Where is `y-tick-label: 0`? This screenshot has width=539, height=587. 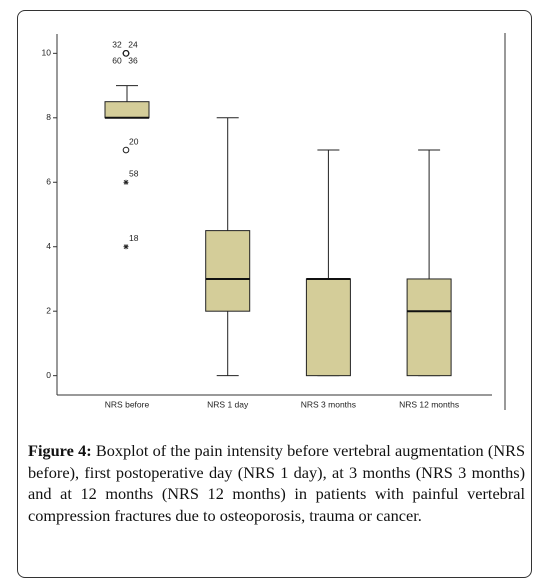
y-tick-label: 0 is located at coordinates (48, 375).